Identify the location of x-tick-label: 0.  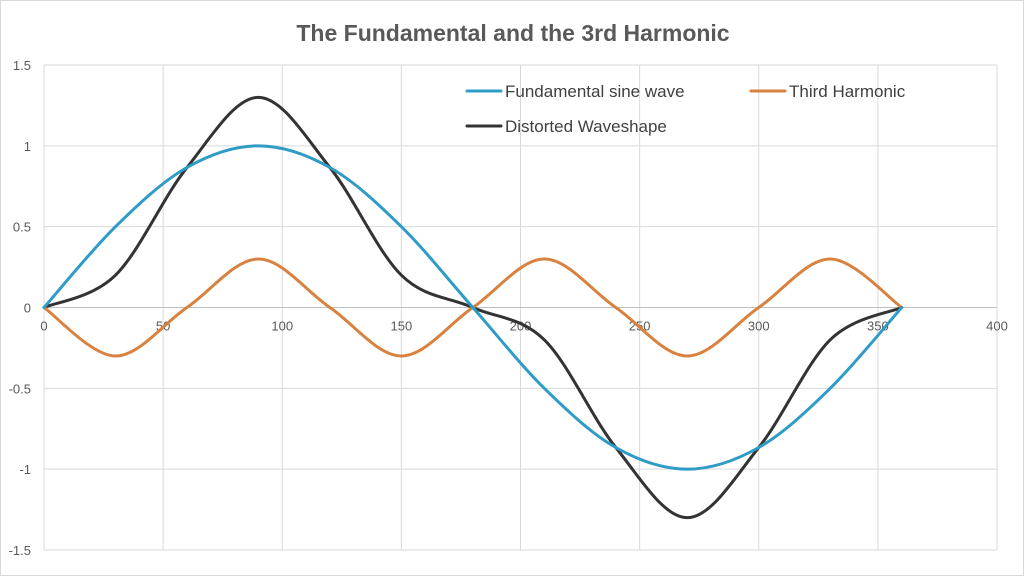
(43, 326).